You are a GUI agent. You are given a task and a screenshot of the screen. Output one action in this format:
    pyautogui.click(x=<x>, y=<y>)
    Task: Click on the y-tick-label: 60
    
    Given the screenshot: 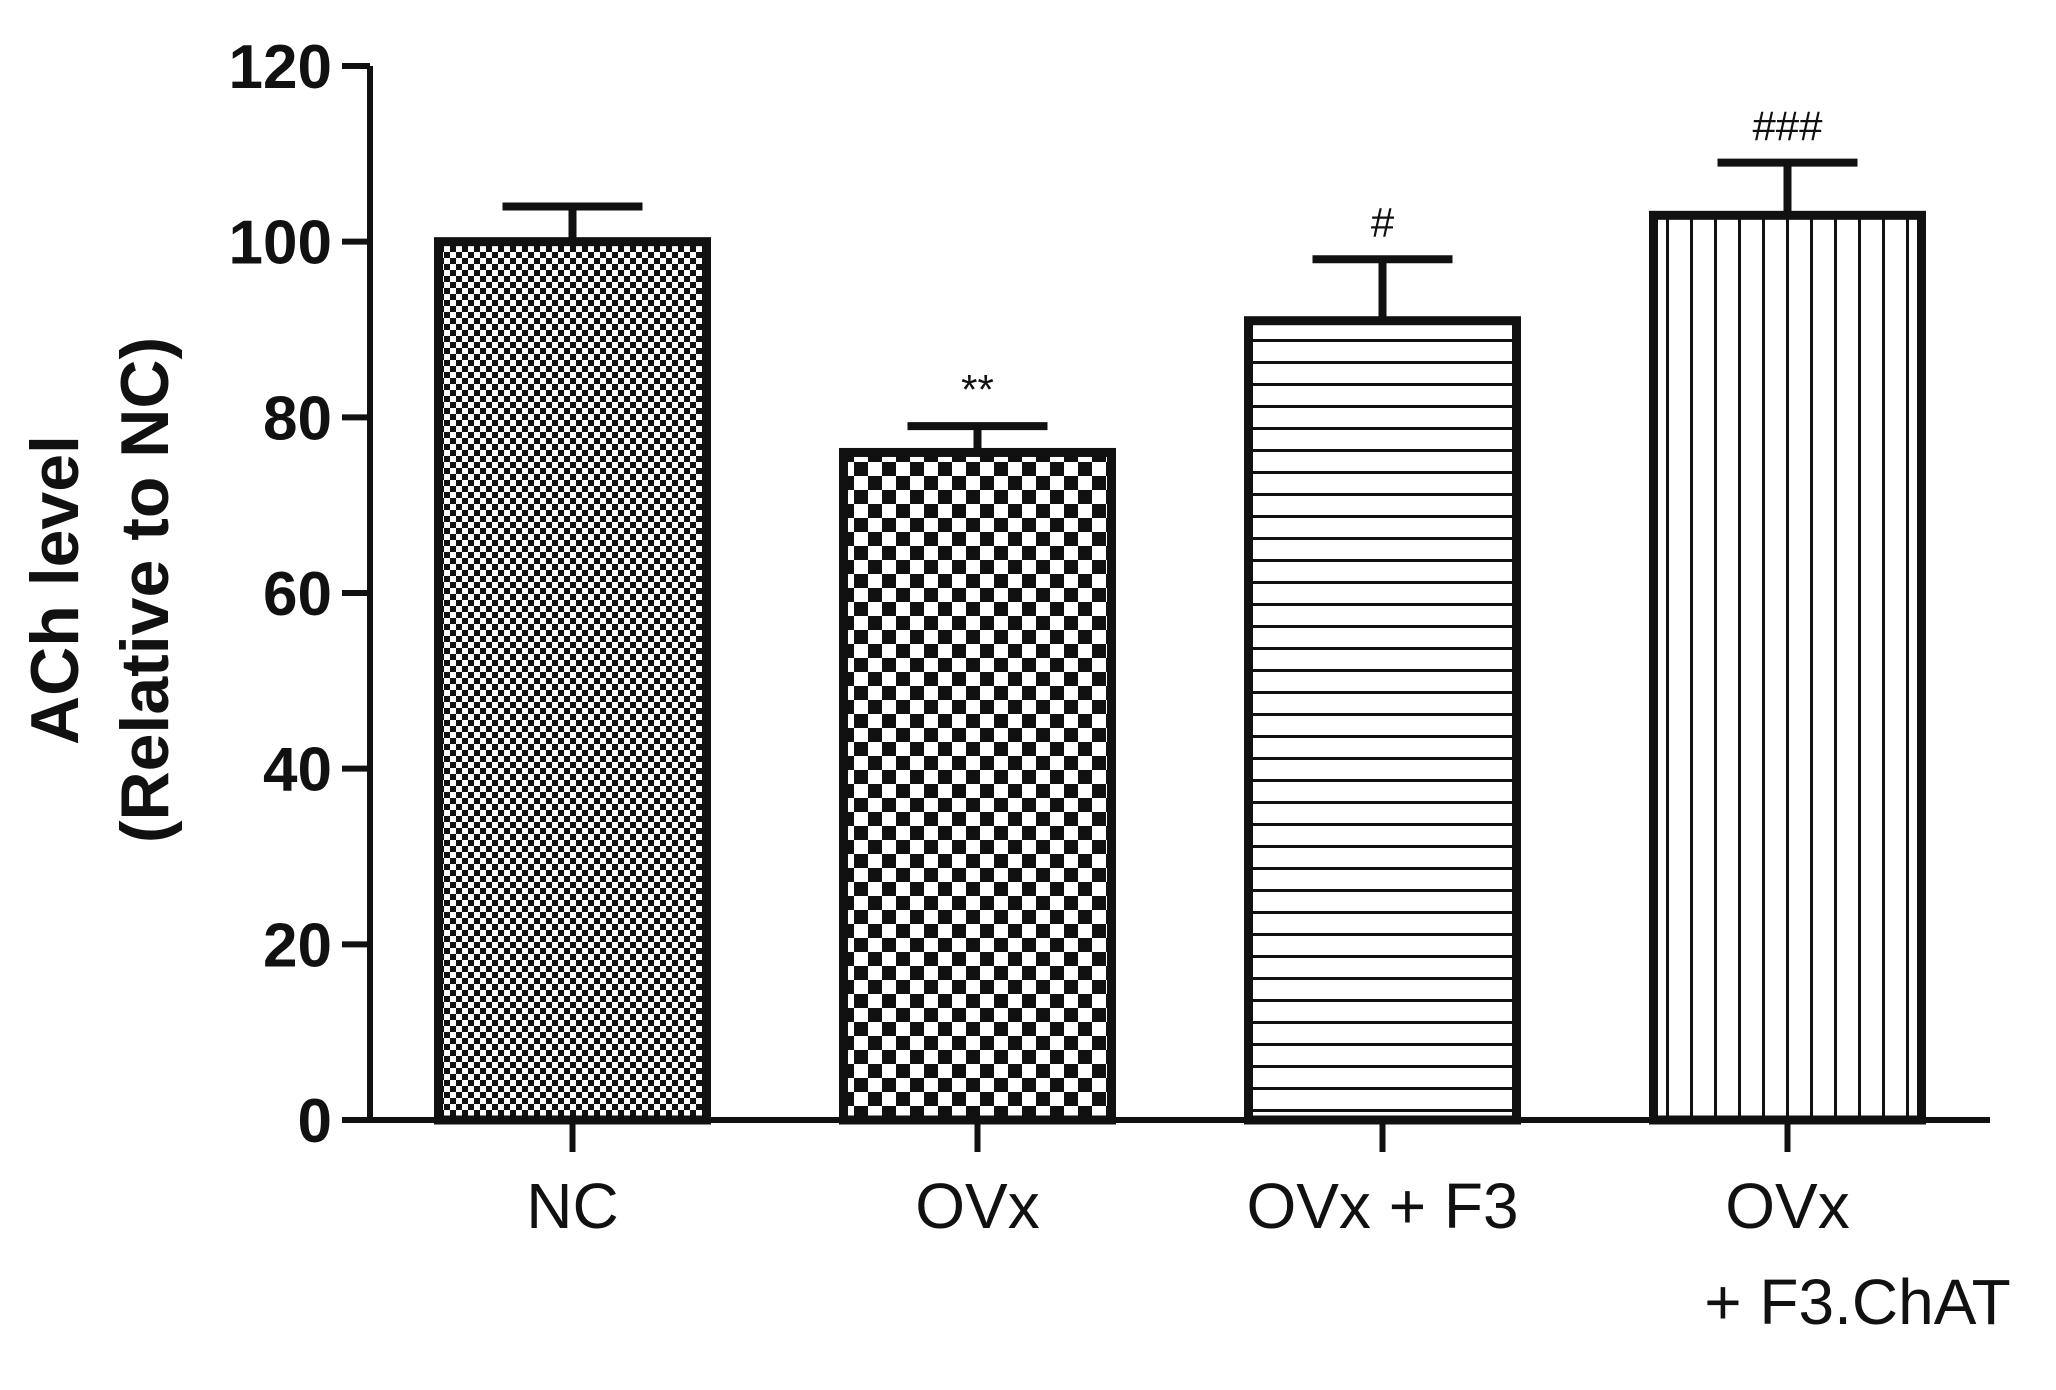 What is the action you would take?
    pyautogui.click(x=297, y=594)
    